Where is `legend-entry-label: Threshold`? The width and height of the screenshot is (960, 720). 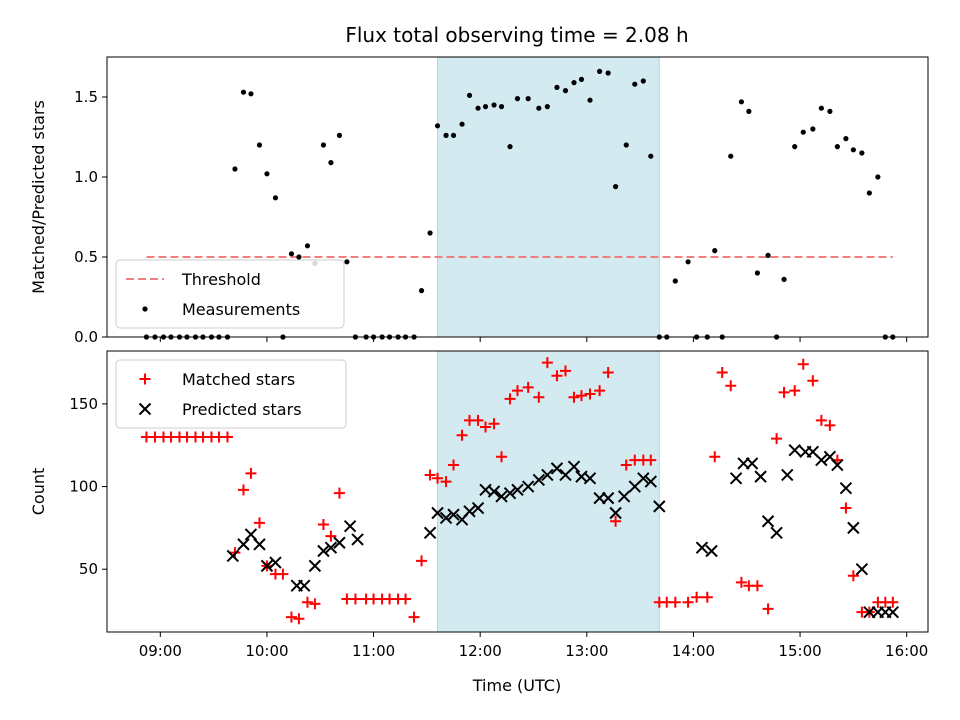
legend-entry-label: Threshold is located at coordinates (221, 279).